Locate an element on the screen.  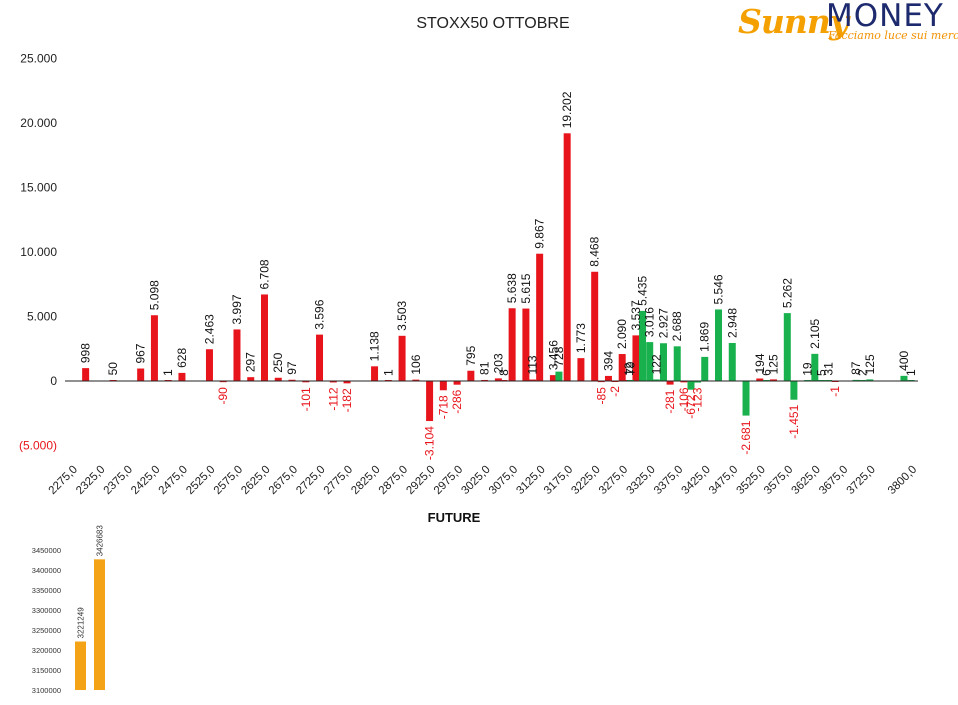
x-tick-label: 2625,0 is located at coordinates (255, 480).